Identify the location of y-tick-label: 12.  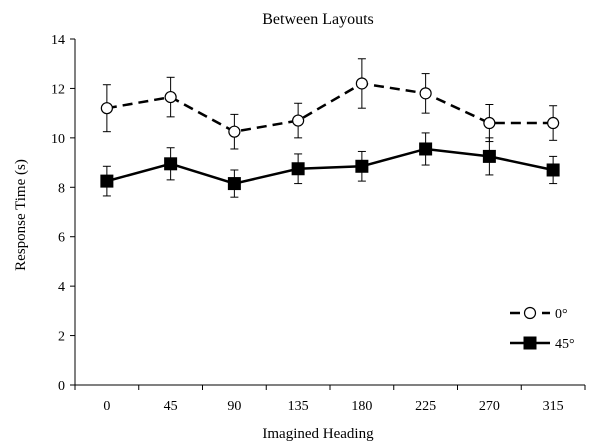
(58, 89).